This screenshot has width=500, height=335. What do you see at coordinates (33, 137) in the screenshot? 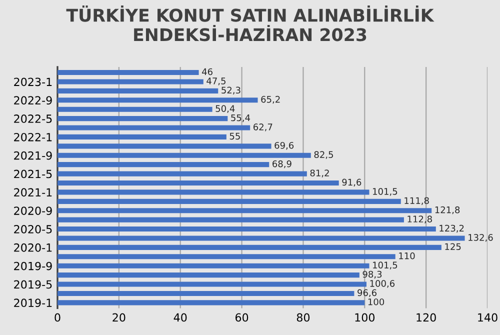
I see `y-tick-label: 2022-1` at bounding box center [33, 137].